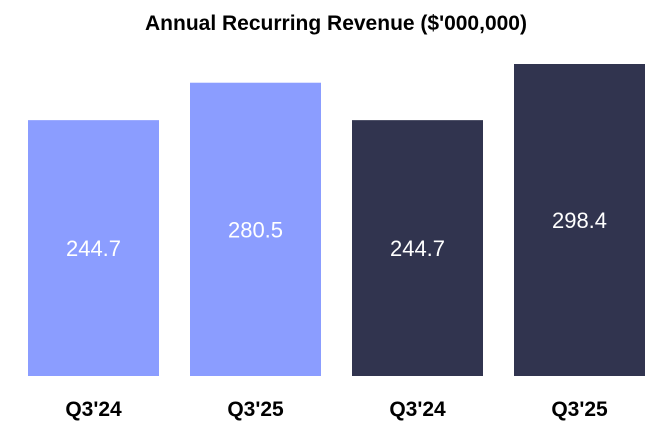 The height and width of the screenshot is (432, 672). I want to click on bar-value-label-3: 244.7, so click(417, 248).